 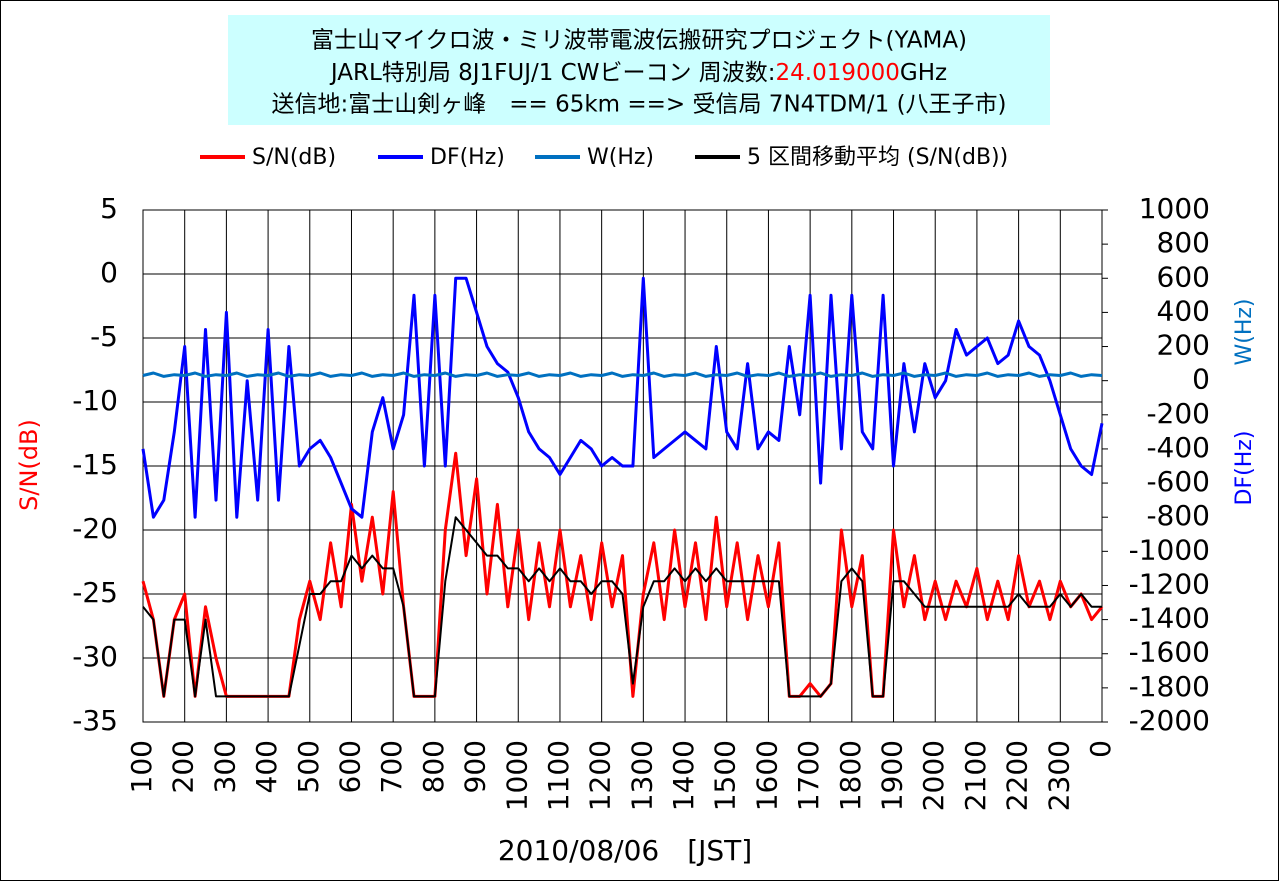 What do you see at coordinates (1244, 468) in the screenshot?
I see `y2-axis-title: DF(Hz)` at bounding box center [1244, 468].